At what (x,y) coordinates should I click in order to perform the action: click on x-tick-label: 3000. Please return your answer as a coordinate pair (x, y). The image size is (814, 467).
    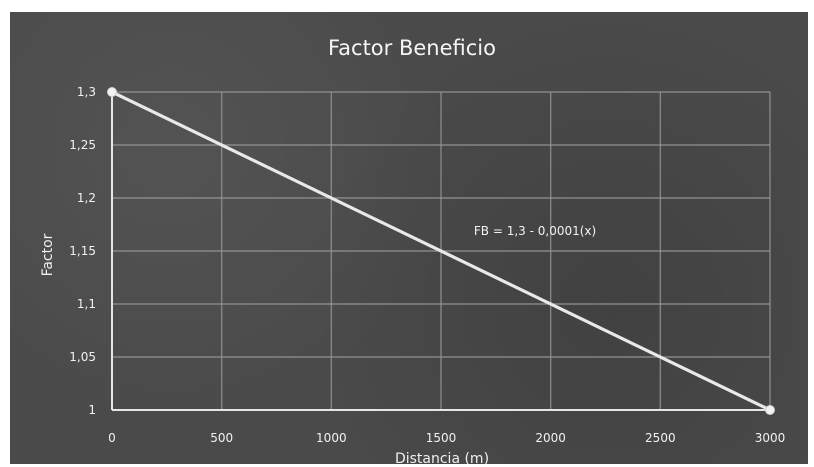
    Looking at the image, I should click on (770, 438).